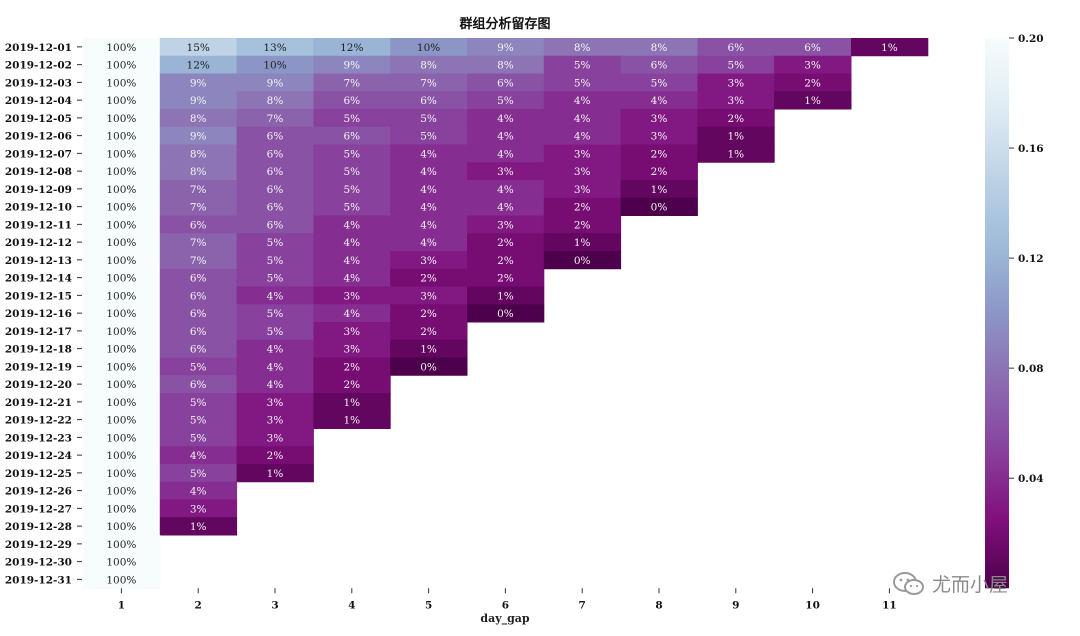  I want to click on cell-label: 0%, so click(505, 314).